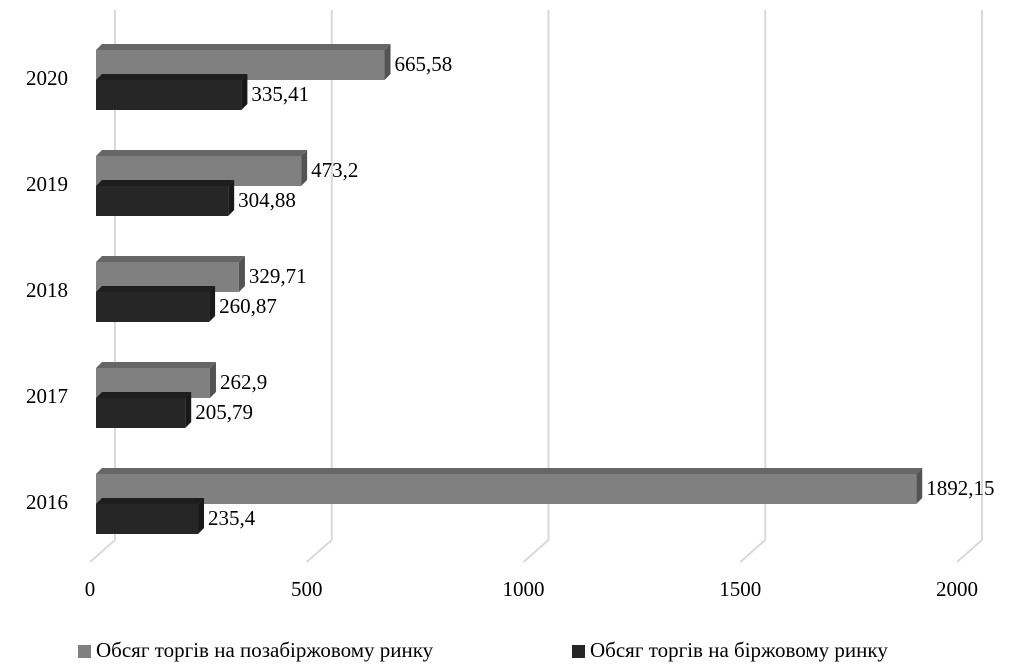  What do you see at coordinates (265, 650) in the screenshot?
I see `legend-label: Обсяг торгів на позабіржовому ринку` at bounding box center [265, 650].